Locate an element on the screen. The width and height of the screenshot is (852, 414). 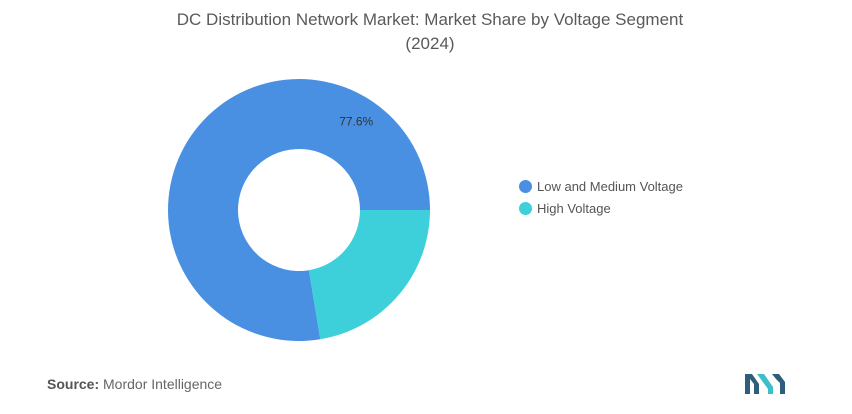
data-label-1: 77.6% is located at coordinates (356, 122).